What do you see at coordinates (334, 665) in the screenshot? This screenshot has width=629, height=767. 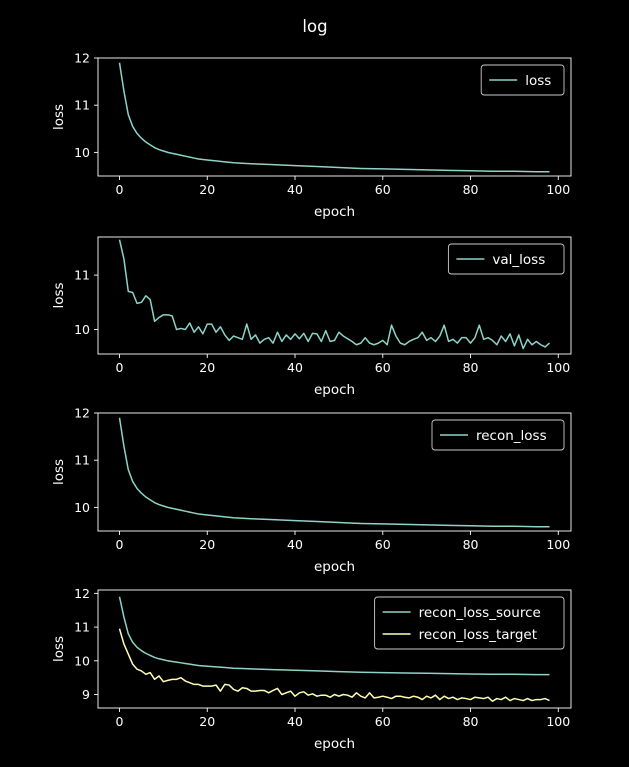 I see `series-line-recon-loss-target` at bounding box center [334, 665].